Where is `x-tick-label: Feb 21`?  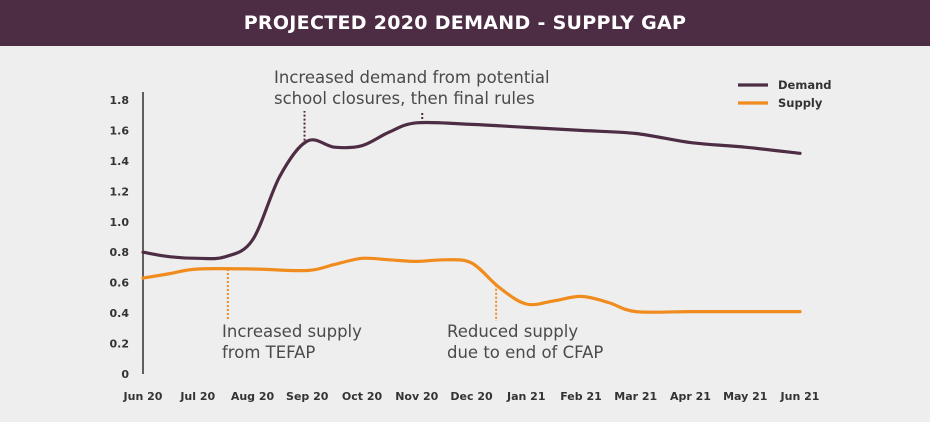
x-tick-label: Feb 21 is located at coordinates (581, 396).